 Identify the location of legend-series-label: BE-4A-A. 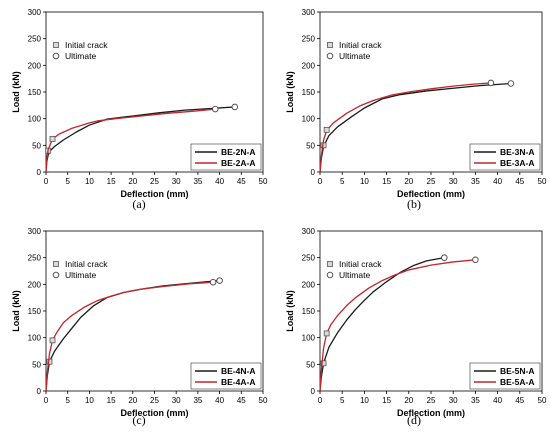
(238, 382).